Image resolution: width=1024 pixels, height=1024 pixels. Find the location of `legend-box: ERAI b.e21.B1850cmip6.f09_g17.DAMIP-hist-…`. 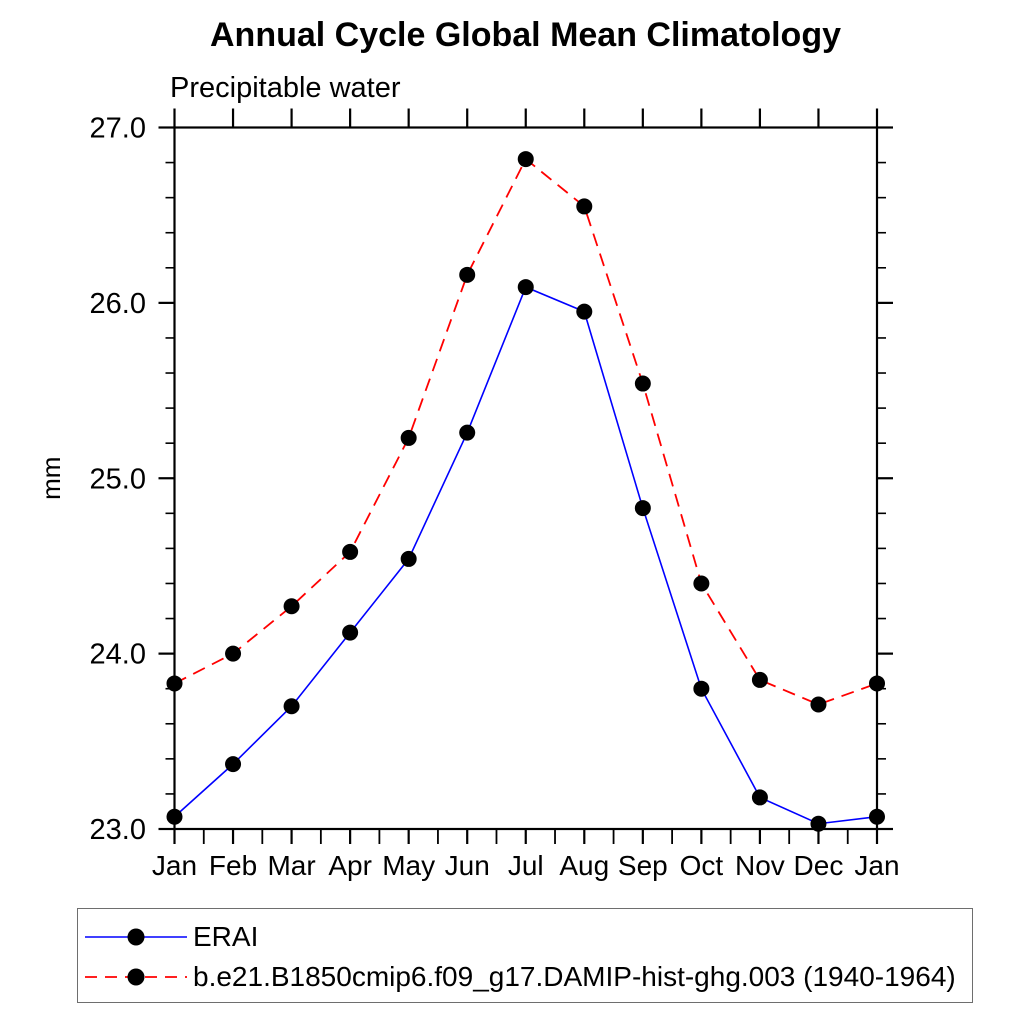

legend-box: ERAI b.e21.B1850cmip6.f09_g17.DAMIP-hist-… is located at coordinates (525, 955).